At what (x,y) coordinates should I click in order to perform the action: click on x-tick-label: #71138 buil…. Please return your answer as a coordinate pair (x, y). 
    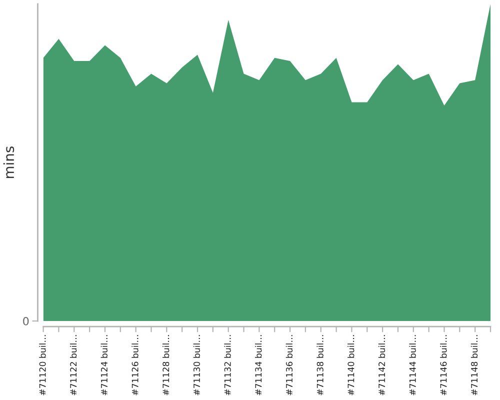
    Looking at the image, I should click on (320, 365).